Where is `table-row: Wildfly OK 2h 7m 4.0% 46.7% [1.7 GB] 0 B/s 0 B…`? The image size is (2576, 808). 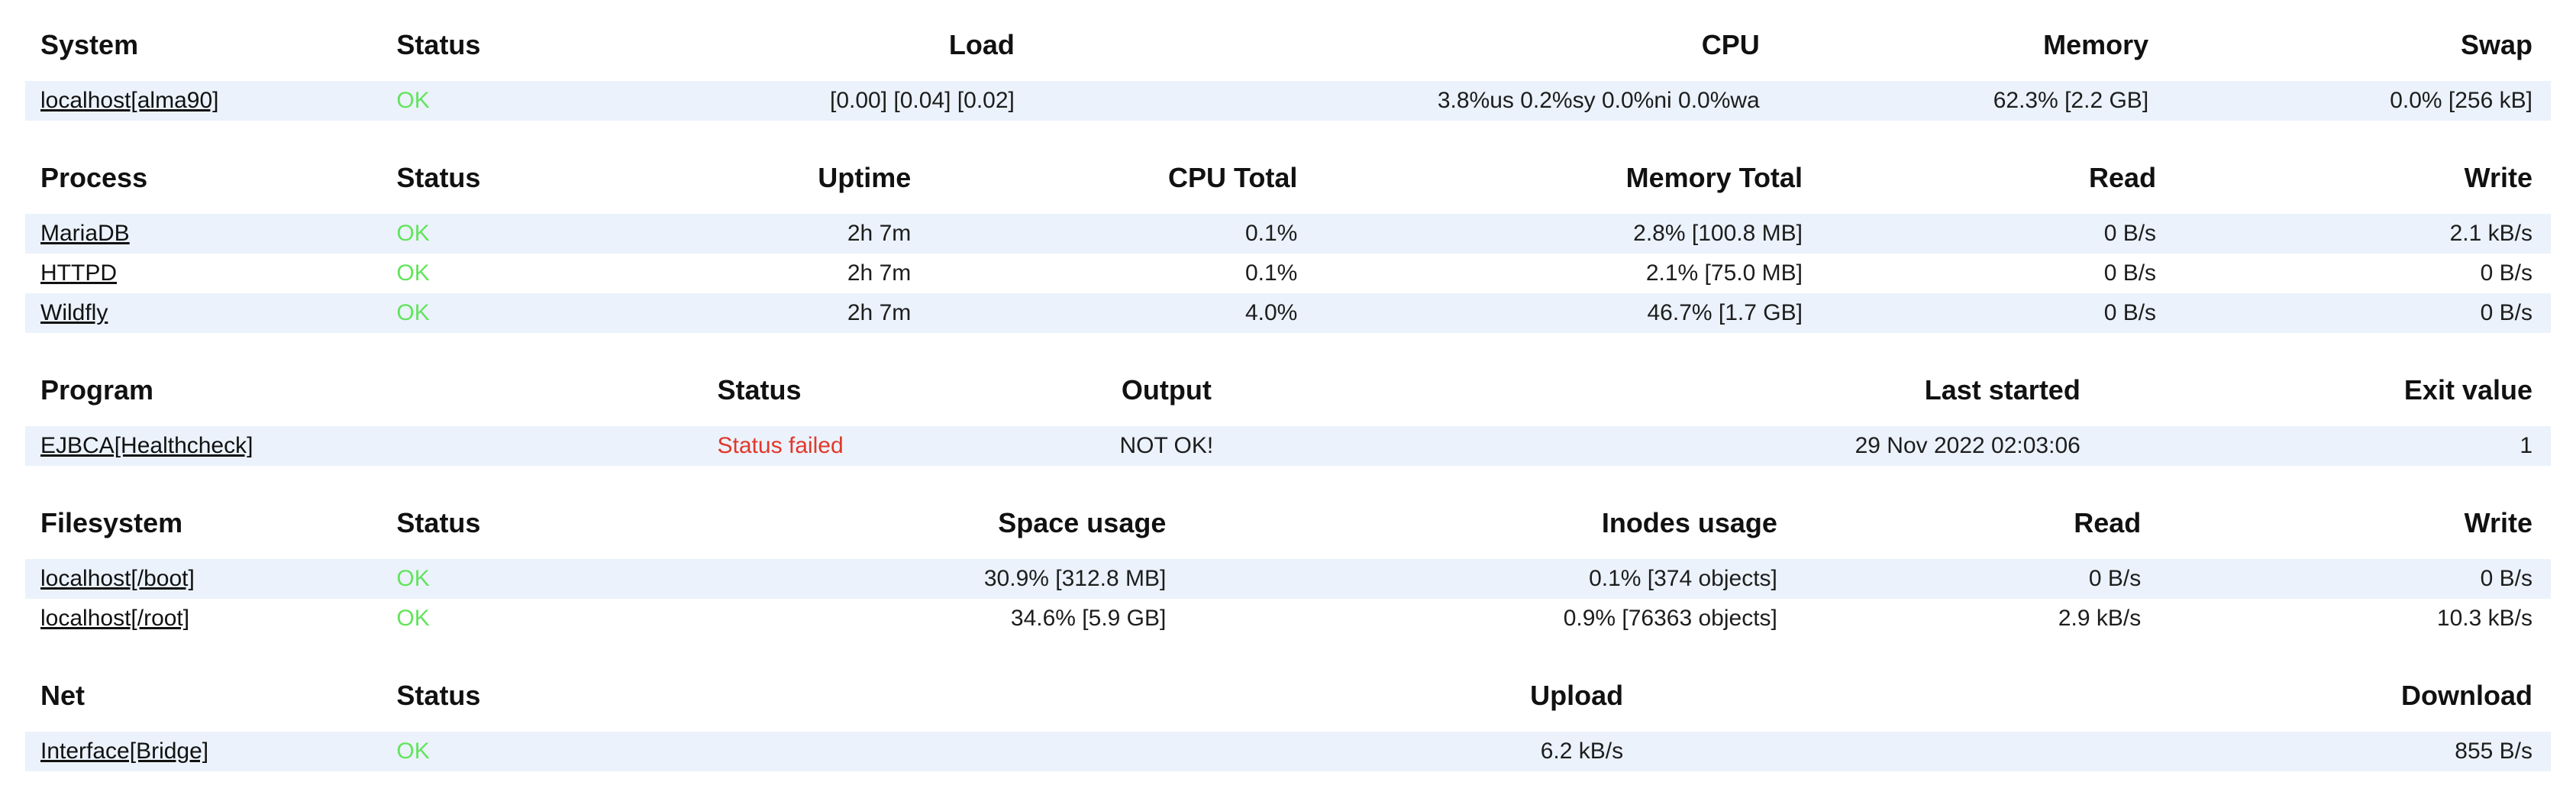
table-row: Wildfly OK 2h 7m 4.0% 46.7% [1.7 GB] 0 B/s 0 B… is located at coordinates (1288, 313).